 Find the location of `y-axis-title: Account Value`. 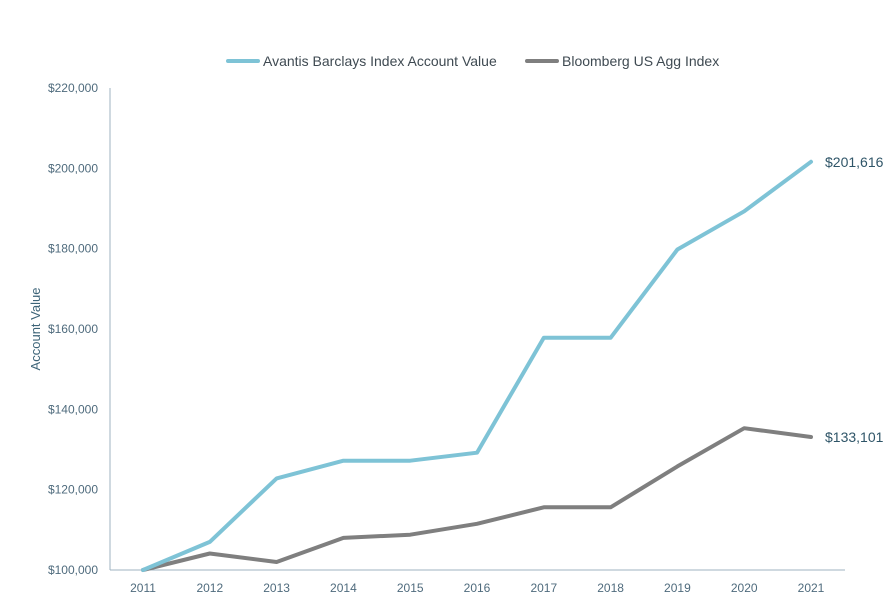

y-axis-title: Account Value is located at coordinates (35, 329).